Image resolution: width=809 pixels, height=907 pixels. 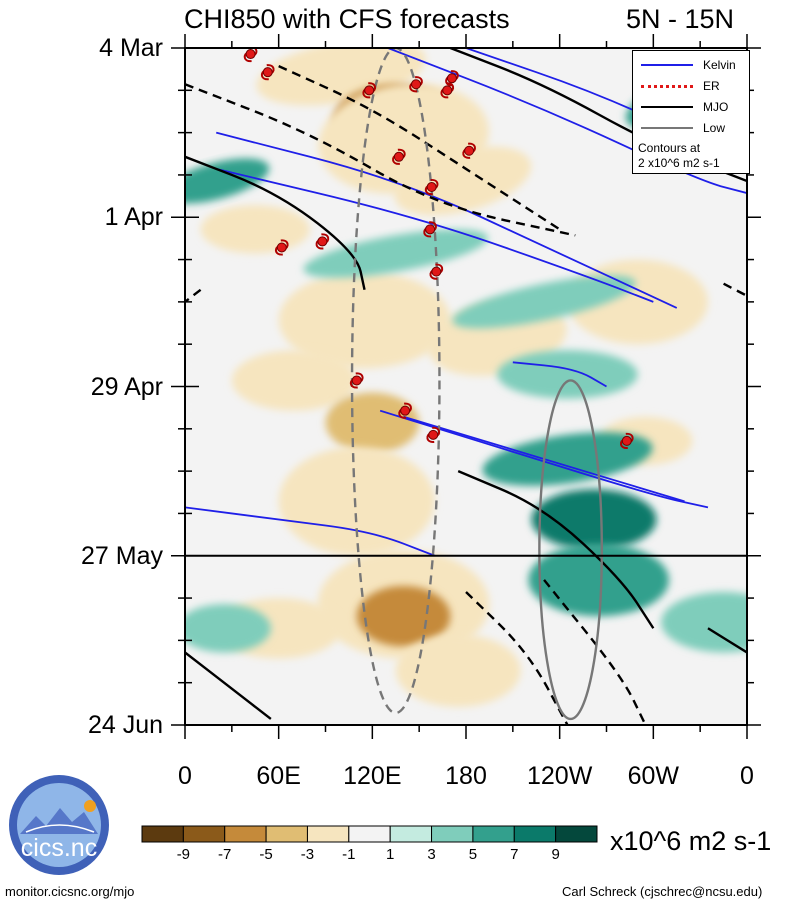 I want to click on legend-swatch-mjo, so click(x=667, y=107).